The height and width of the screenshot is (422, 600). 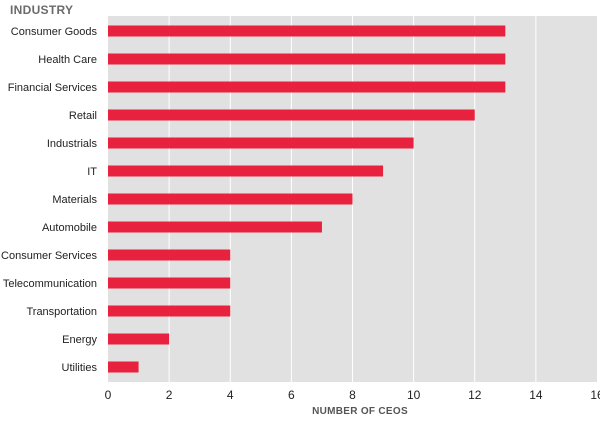 I want to click on category-label: Materials, so click(x=74, y=200).